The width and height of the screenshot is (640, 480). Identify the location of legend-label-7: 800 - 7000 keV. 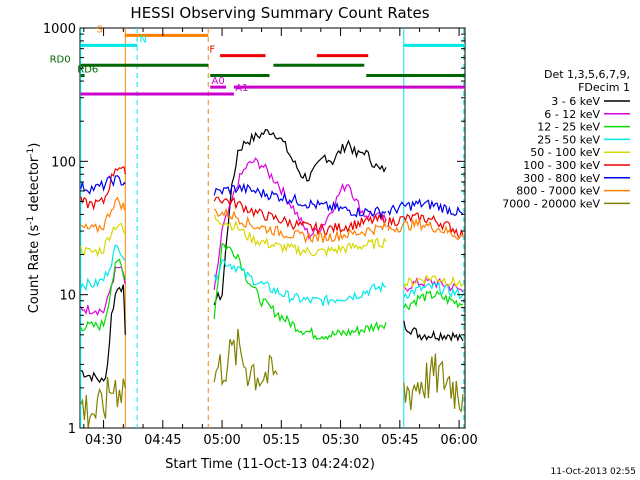
(558, 191).